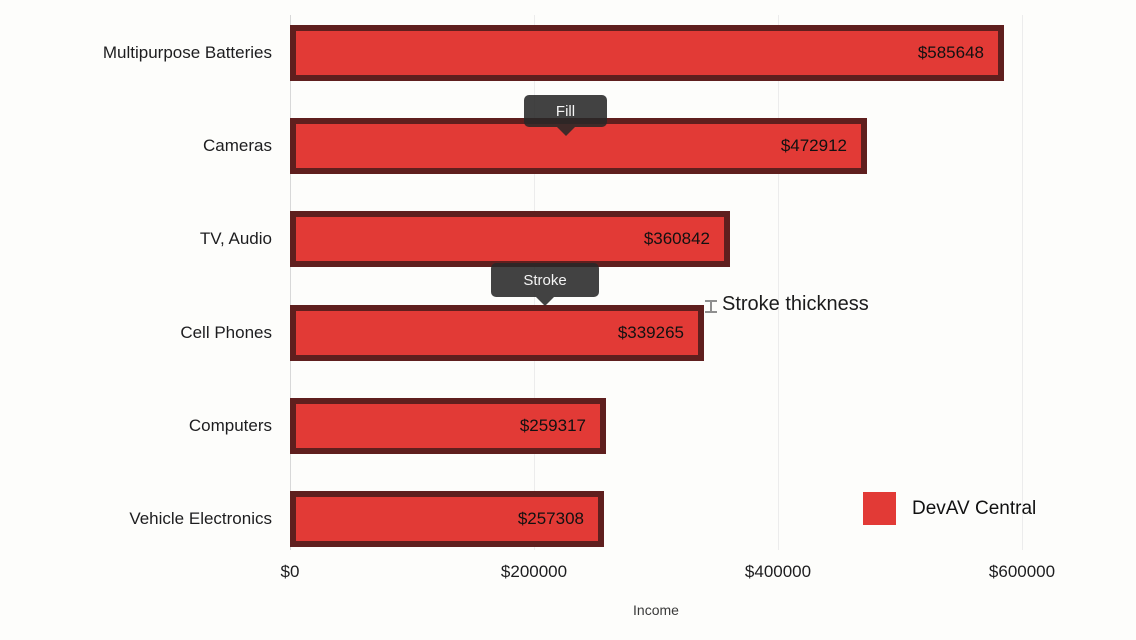  Describe the element at coordinates (647, 53) in the screenshot. I see `bar-multipurpose-batteries: $585648` at that location.